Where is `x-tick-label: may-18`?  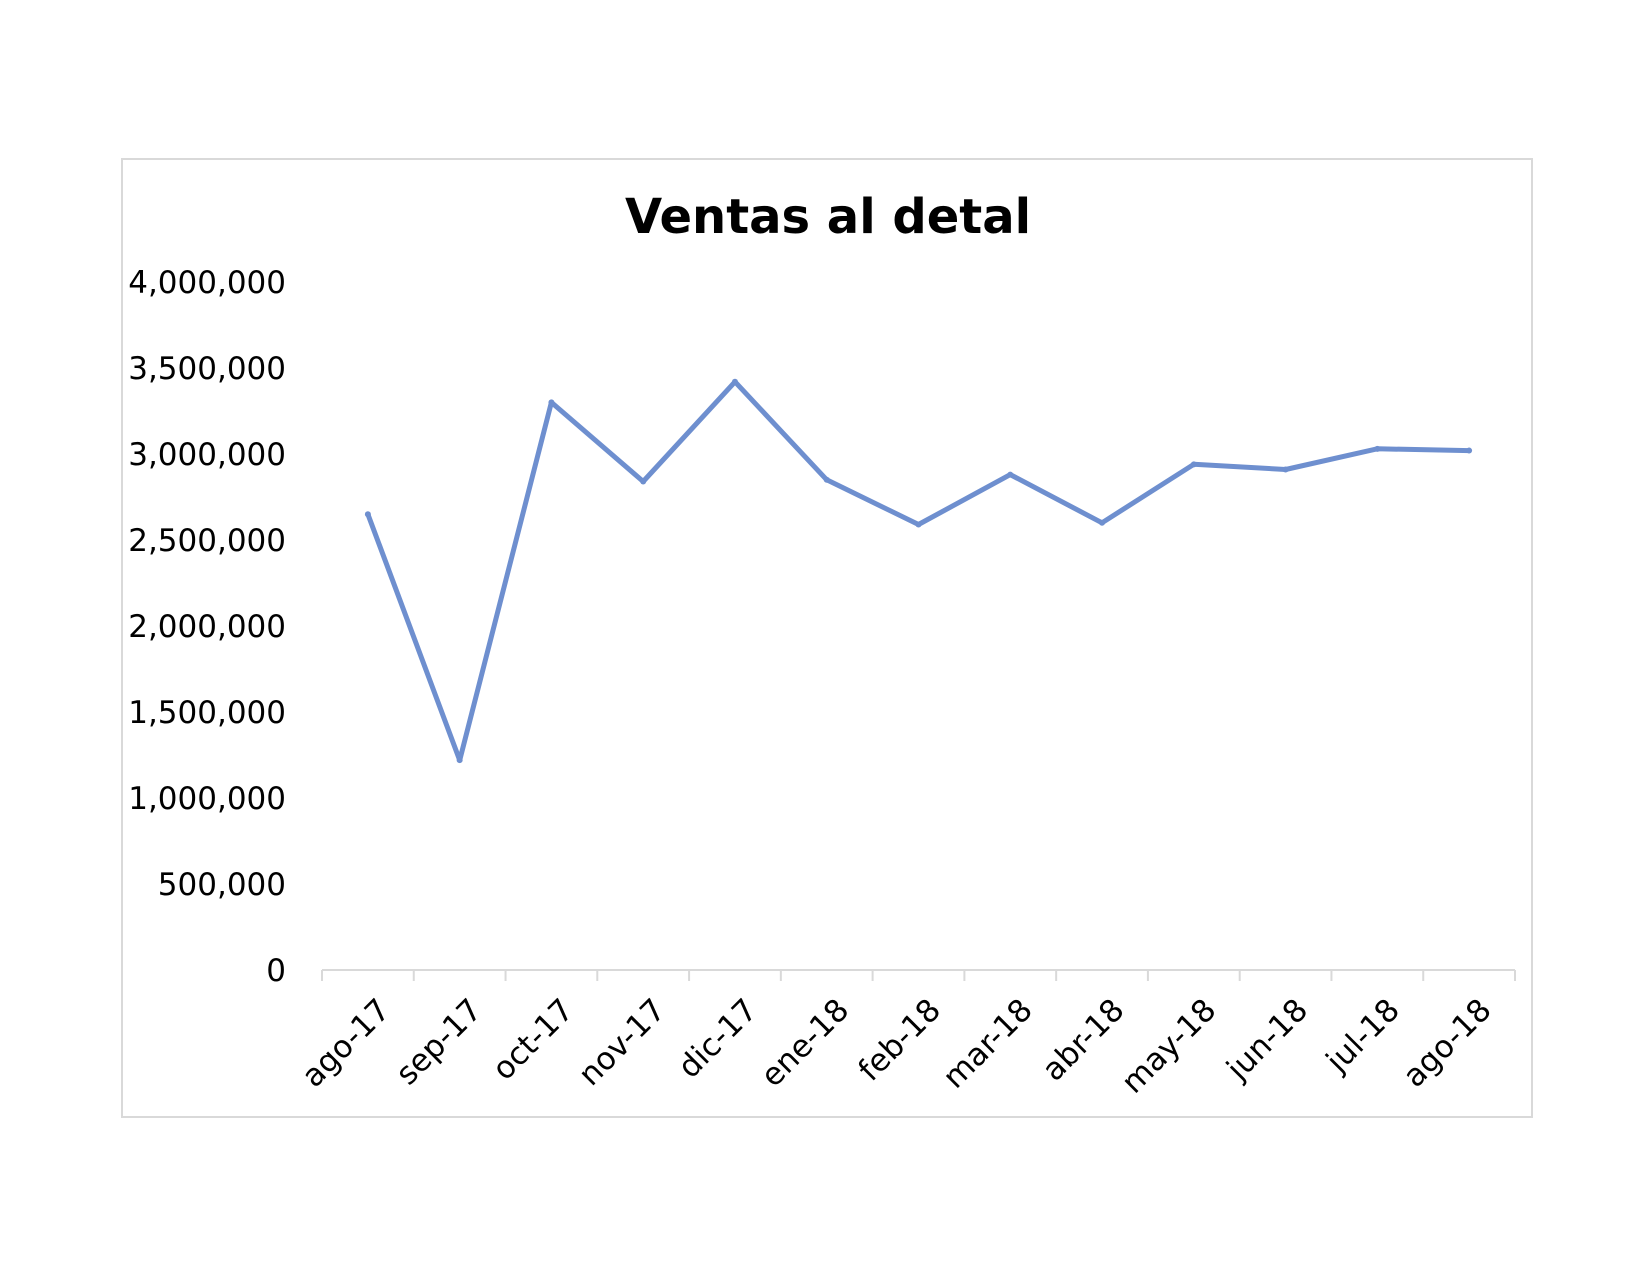
x-tick-label: may-18 is located at coordinates (1169, 1046).